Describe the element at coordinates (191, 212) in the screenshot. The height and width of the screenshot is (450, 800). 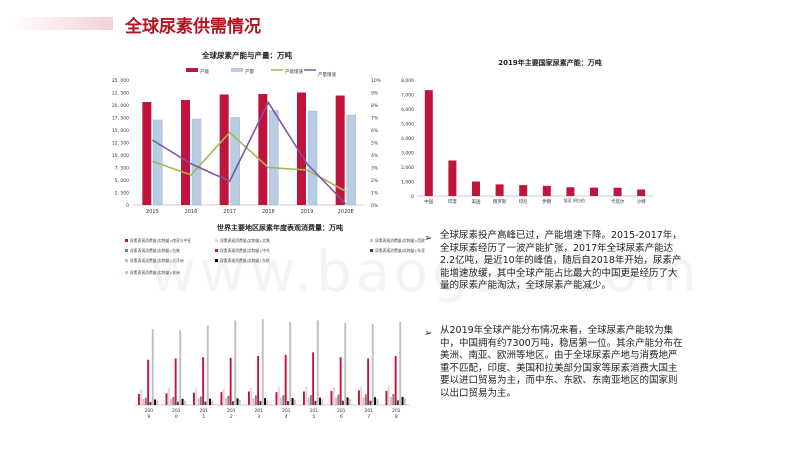
I see `chart1-xtick: 2016` at that location.